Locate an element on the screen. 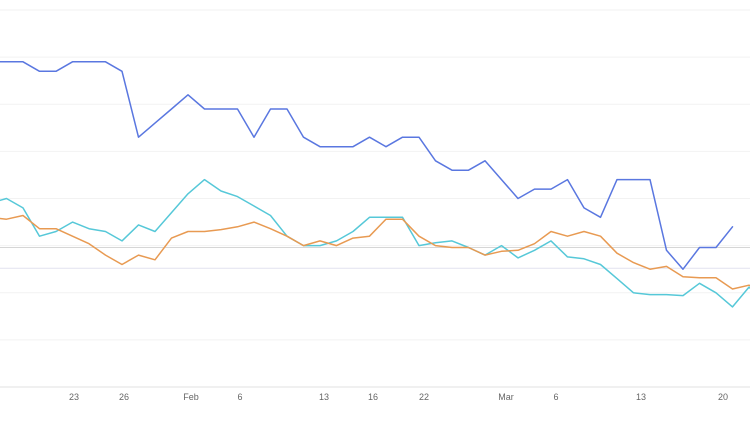  x-tick-label: Feb is located at coordinates (191, 397).